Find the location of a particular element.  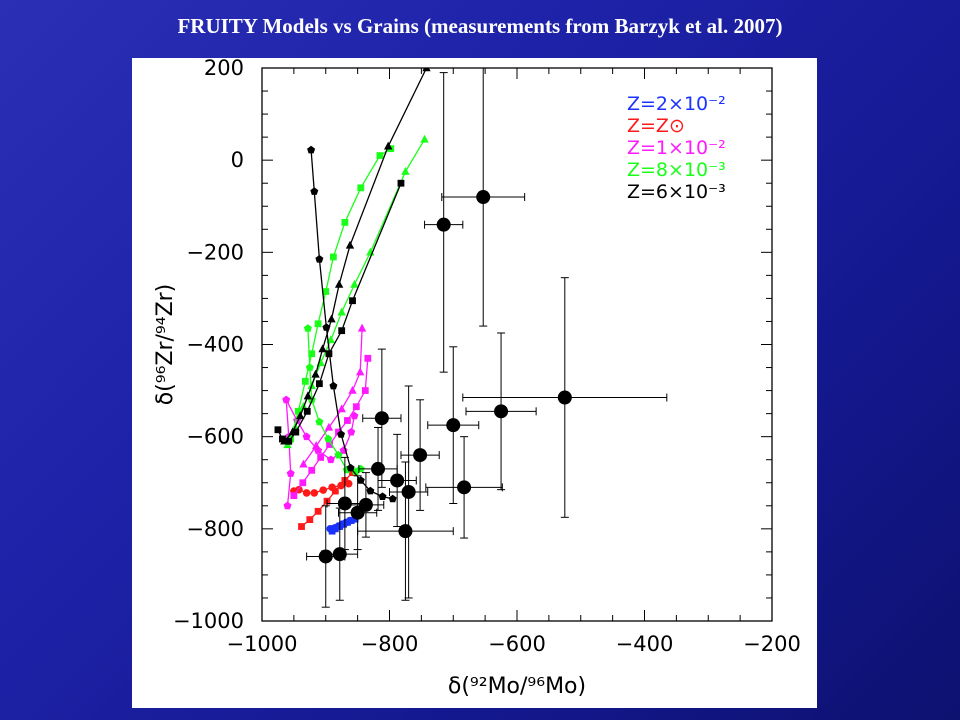

y-tick-label: 0 is located at coordinates (237, 160).